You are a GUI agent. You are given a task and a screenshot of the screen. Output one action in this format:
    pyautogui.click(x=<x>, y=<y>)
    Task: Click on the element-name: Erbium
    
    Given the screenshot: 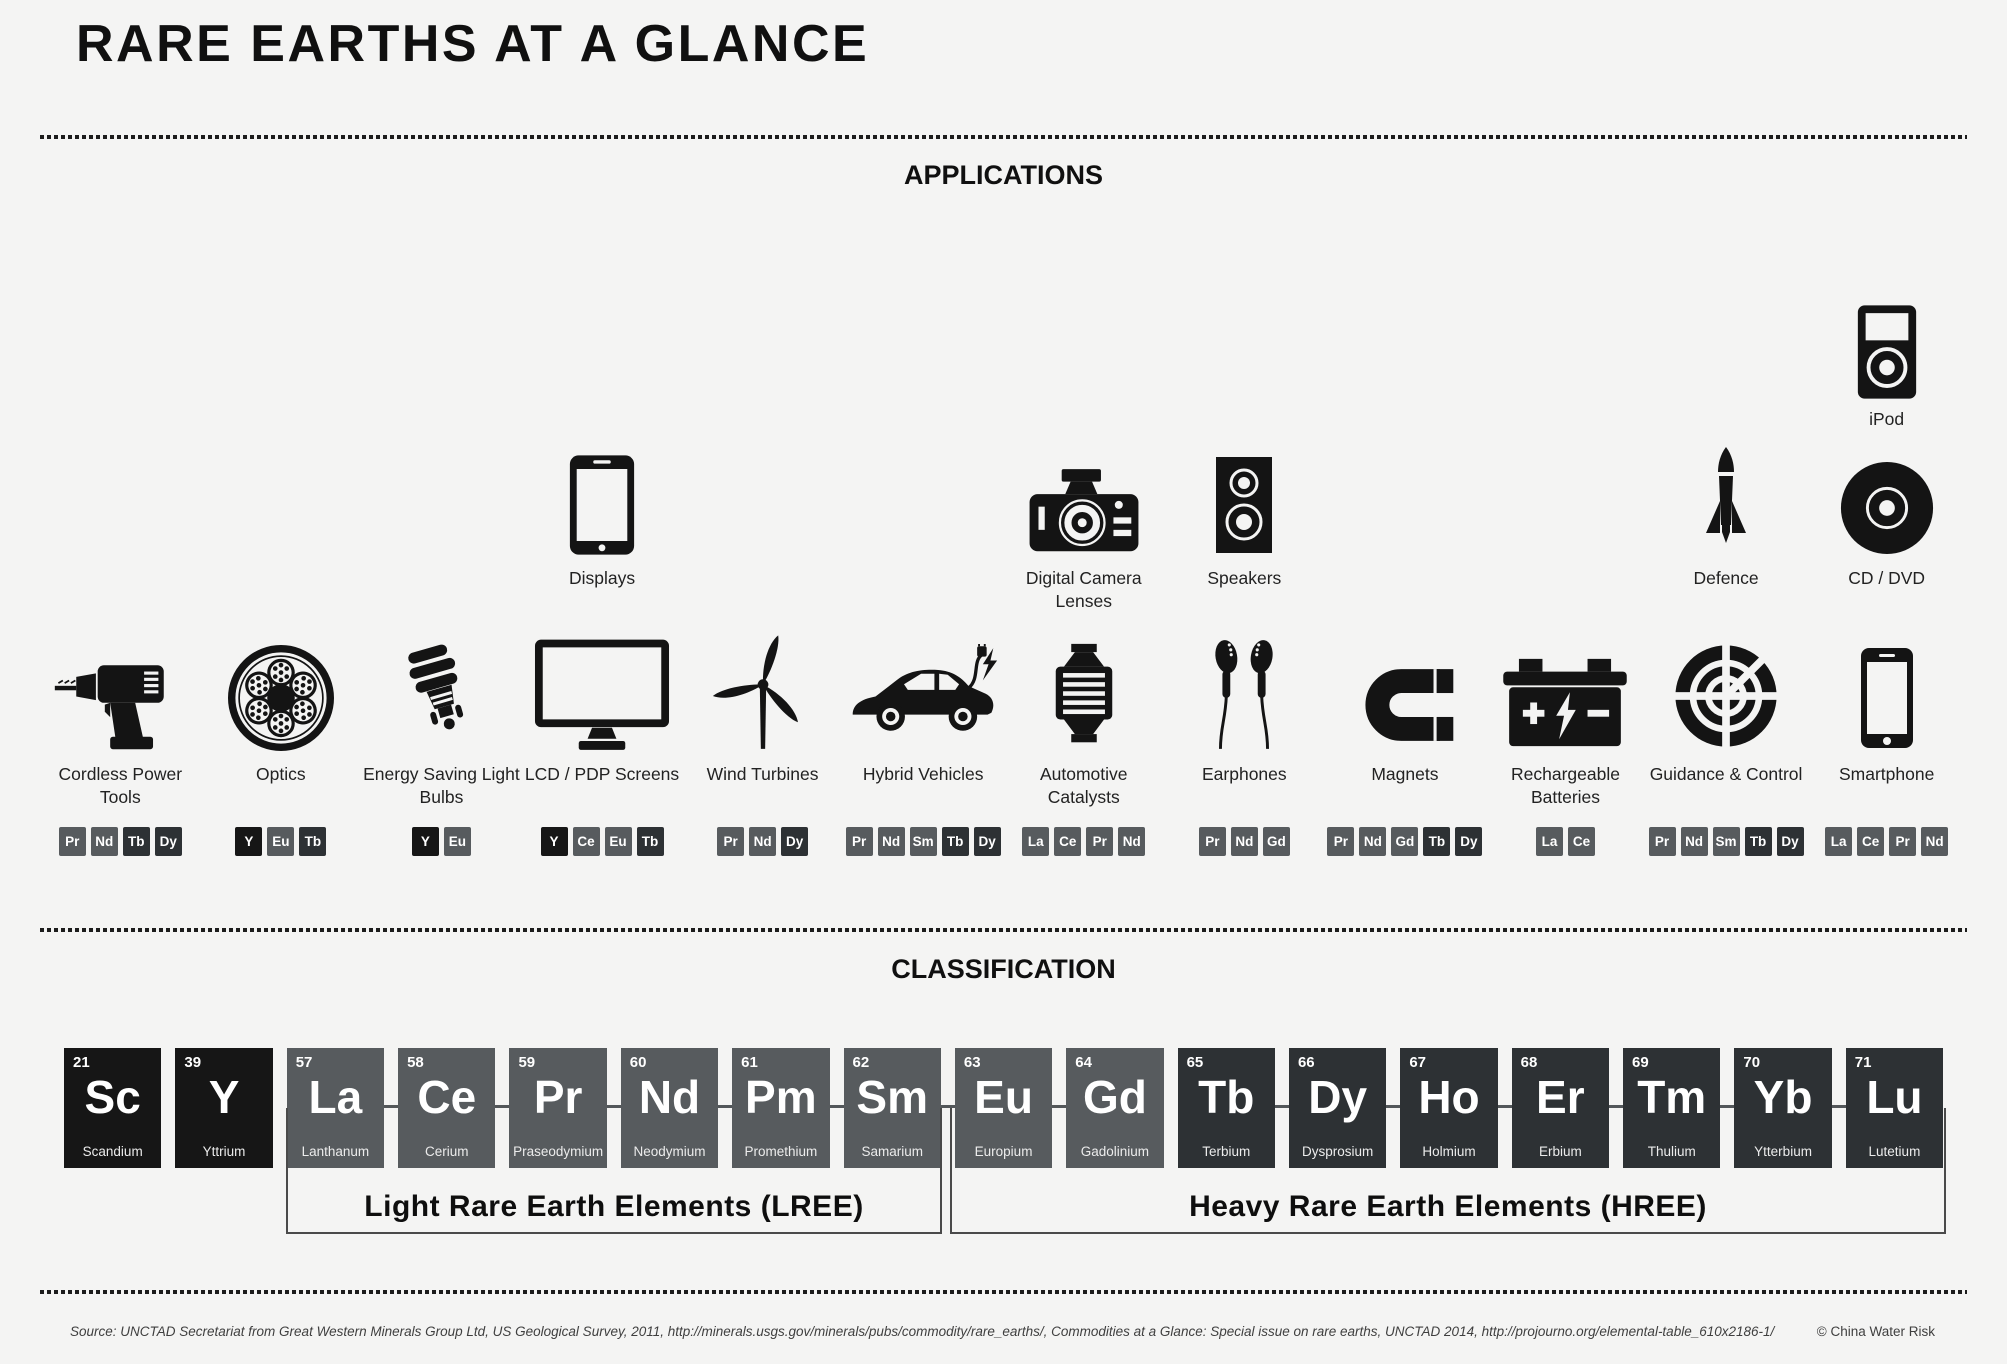 What is the action you would take?
    pyautogui.click(x=1560, y=1151)
    